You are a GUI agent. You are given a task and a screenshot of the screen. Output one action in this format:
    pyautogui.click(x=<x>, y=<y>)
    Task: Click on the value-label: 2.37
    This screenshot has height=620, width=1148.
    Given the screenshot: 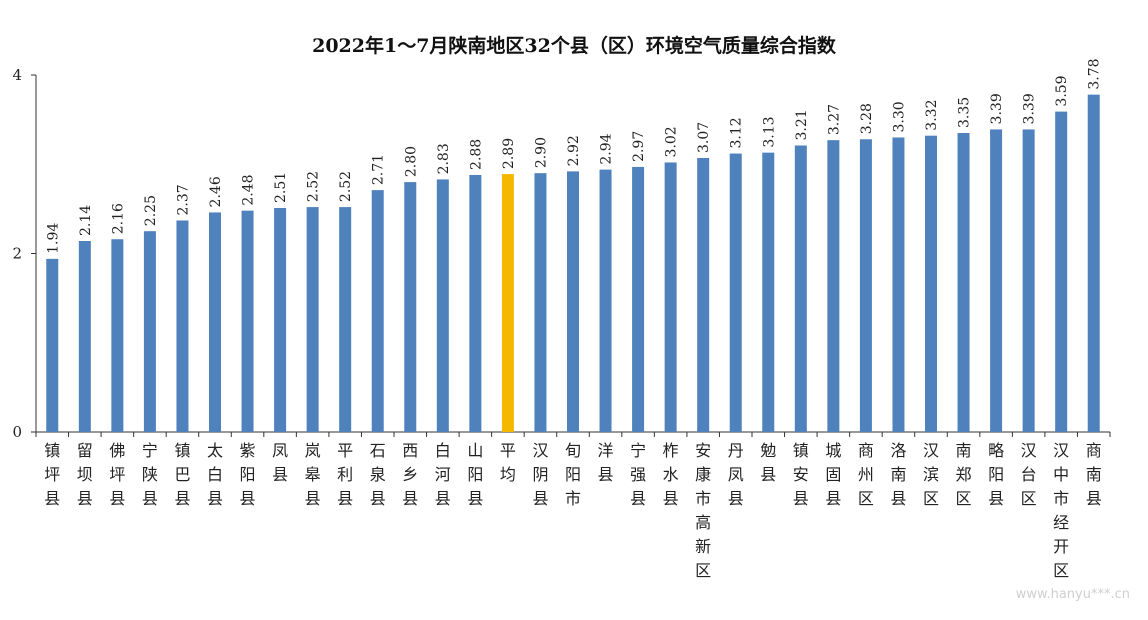 What is the action you would take?
    pyautogui.click(x=183, y=199)
    